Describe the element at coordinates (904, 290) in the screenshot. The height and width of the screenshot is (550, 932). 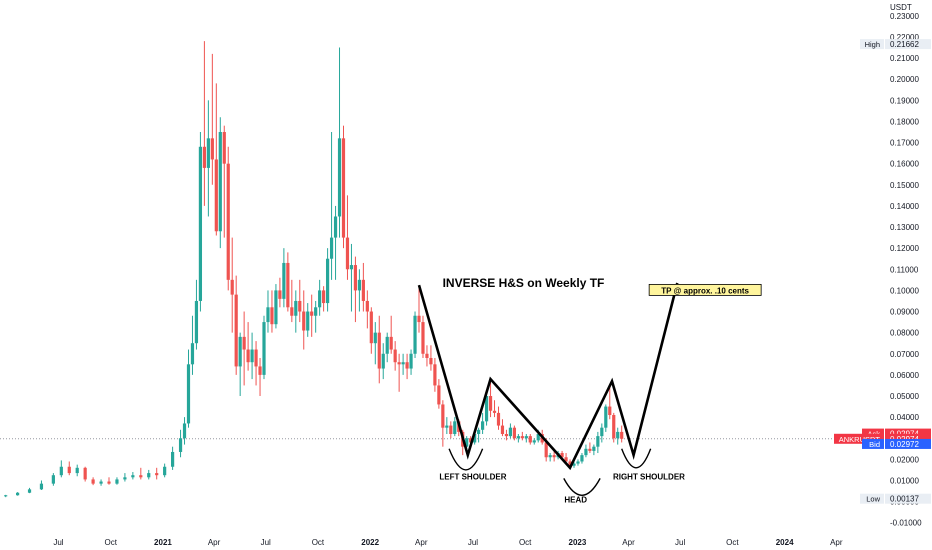
I see `y-tick-label: 0.10000` at that location.